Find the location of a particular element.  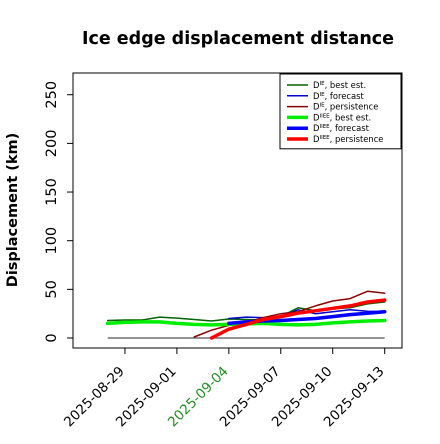

y-tick-label: 150 is located at coordinates (52, 192).